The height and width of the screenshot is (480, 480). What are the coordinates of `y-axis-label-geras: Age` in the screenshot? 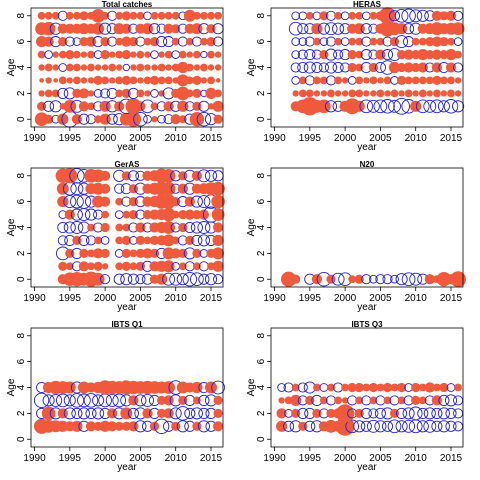 It's located at (11, 227).